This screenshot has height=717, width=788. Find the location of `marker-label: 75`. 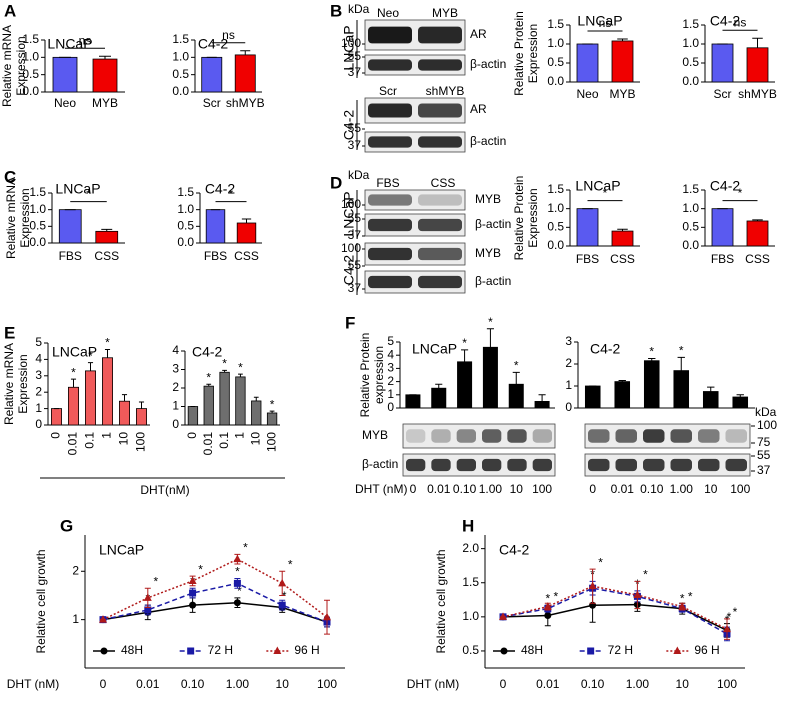

marker-label: 75 is located at coordinates (764, 442).